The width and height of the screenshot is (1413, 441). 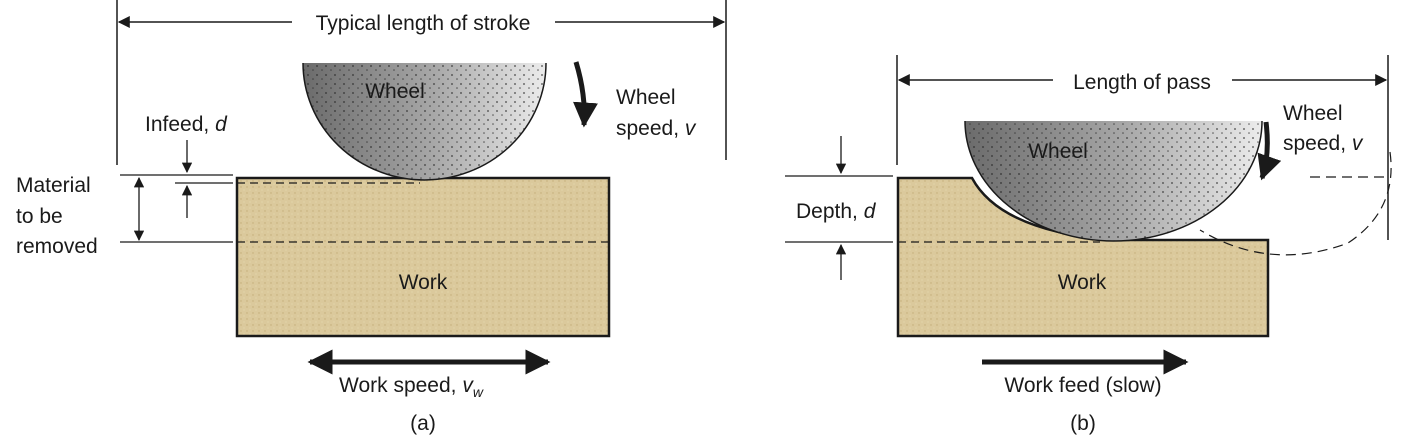 I want to click on wheel-speed-b-line2: speed, v, so click(x=1323, y=143).